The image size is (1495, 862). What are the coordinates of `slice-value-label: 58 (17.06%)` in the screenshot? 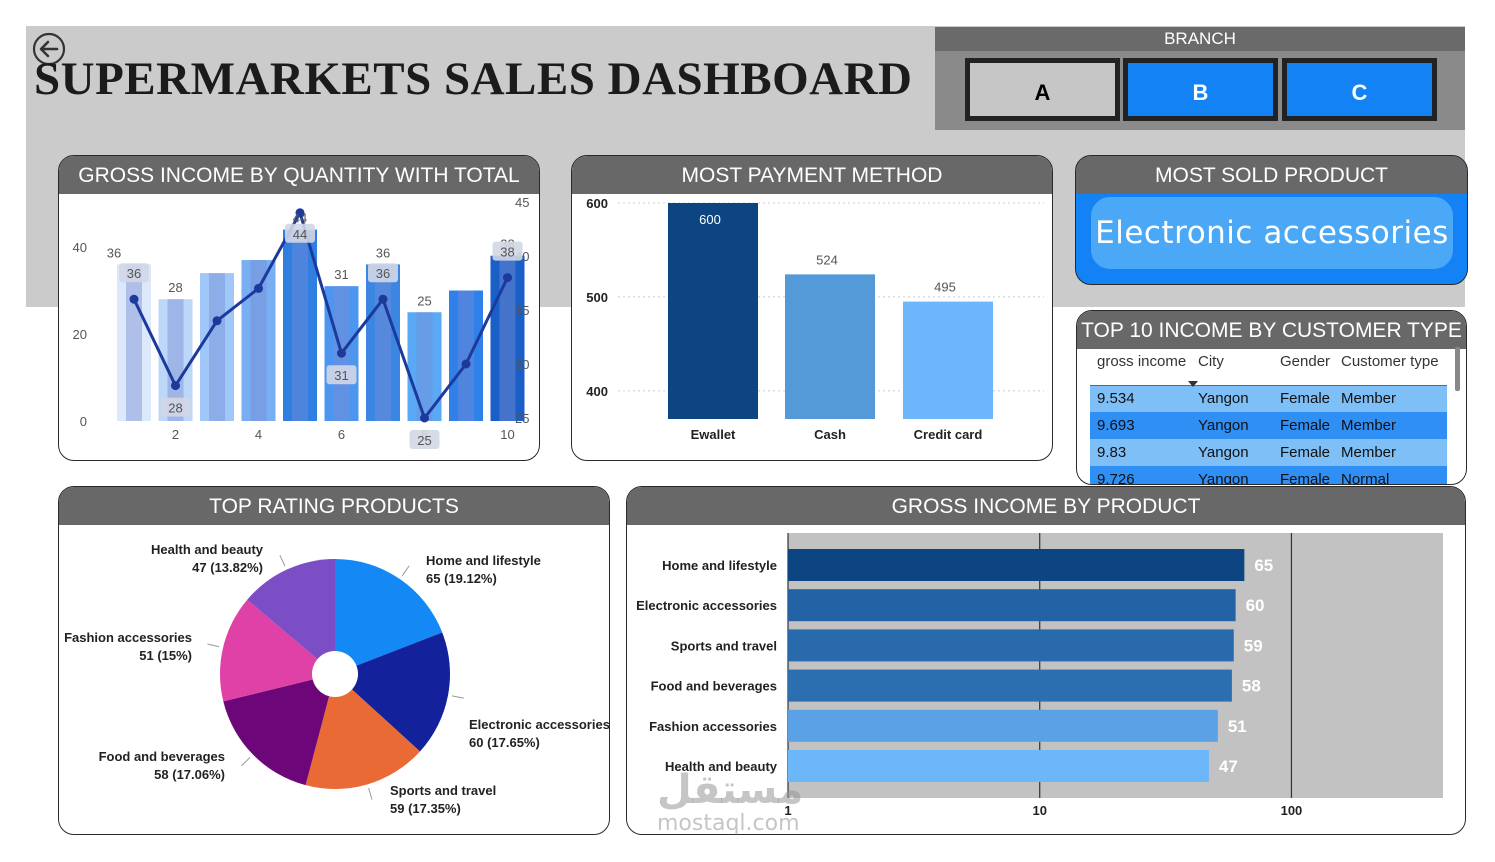 It's located at (189, 774).